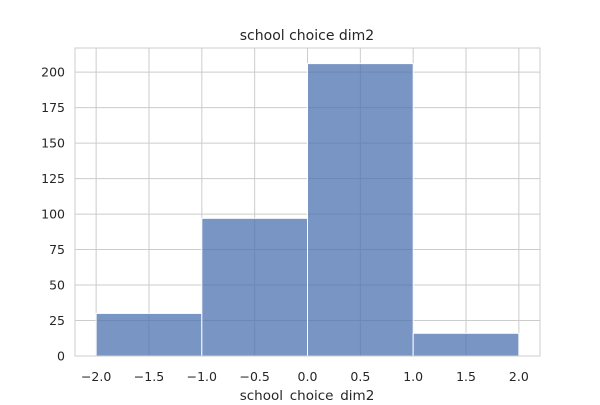  Describe the element at coordinates (53, 143) in the screenshot. I see `y-tick-label: 150` at that location.